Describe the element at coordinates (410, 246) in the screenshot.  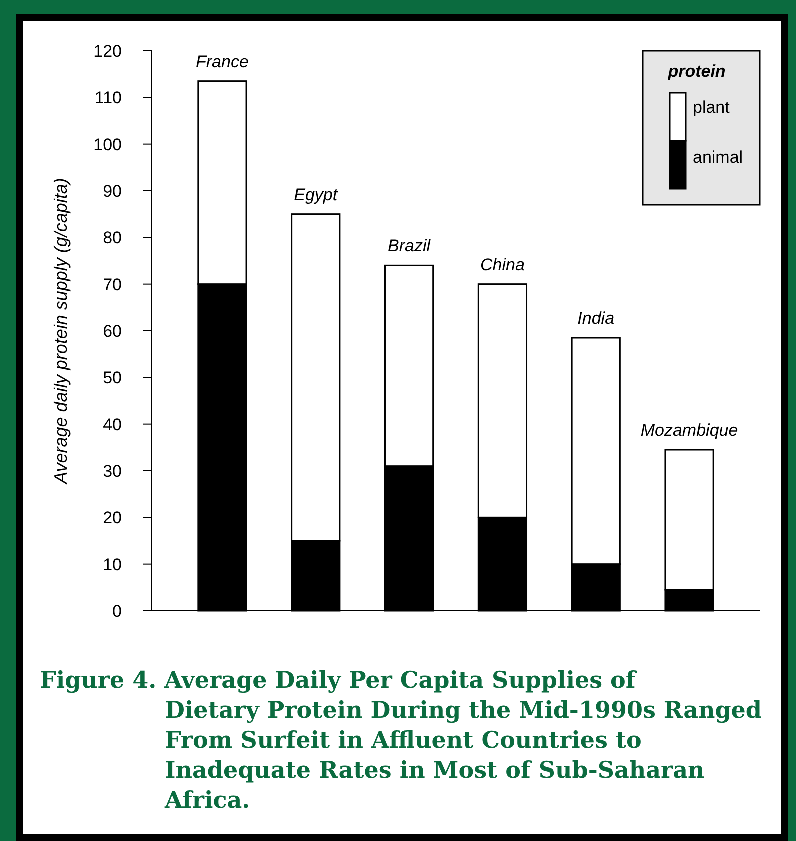
I see `x-tick-label: Brazil` at that location.